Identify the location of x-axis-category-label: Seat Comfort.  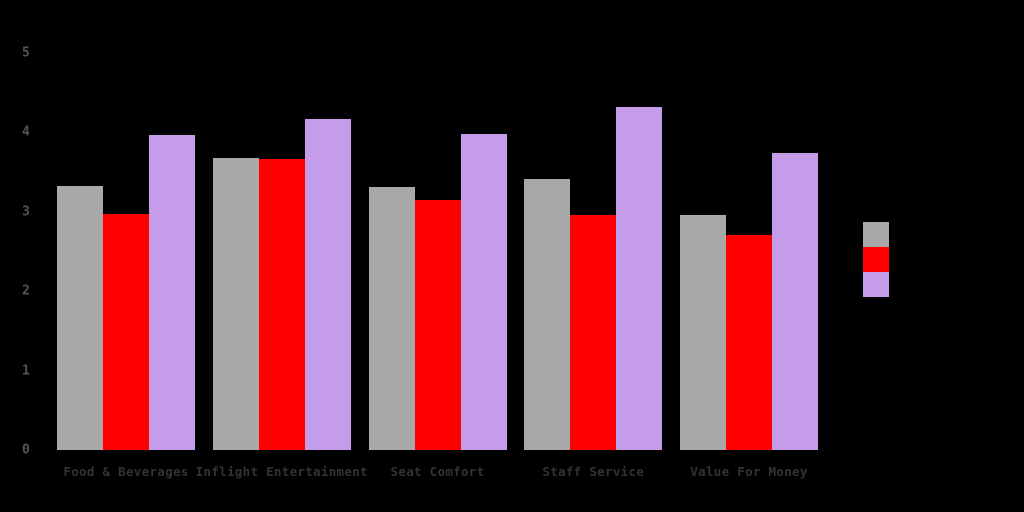
(437, 471).